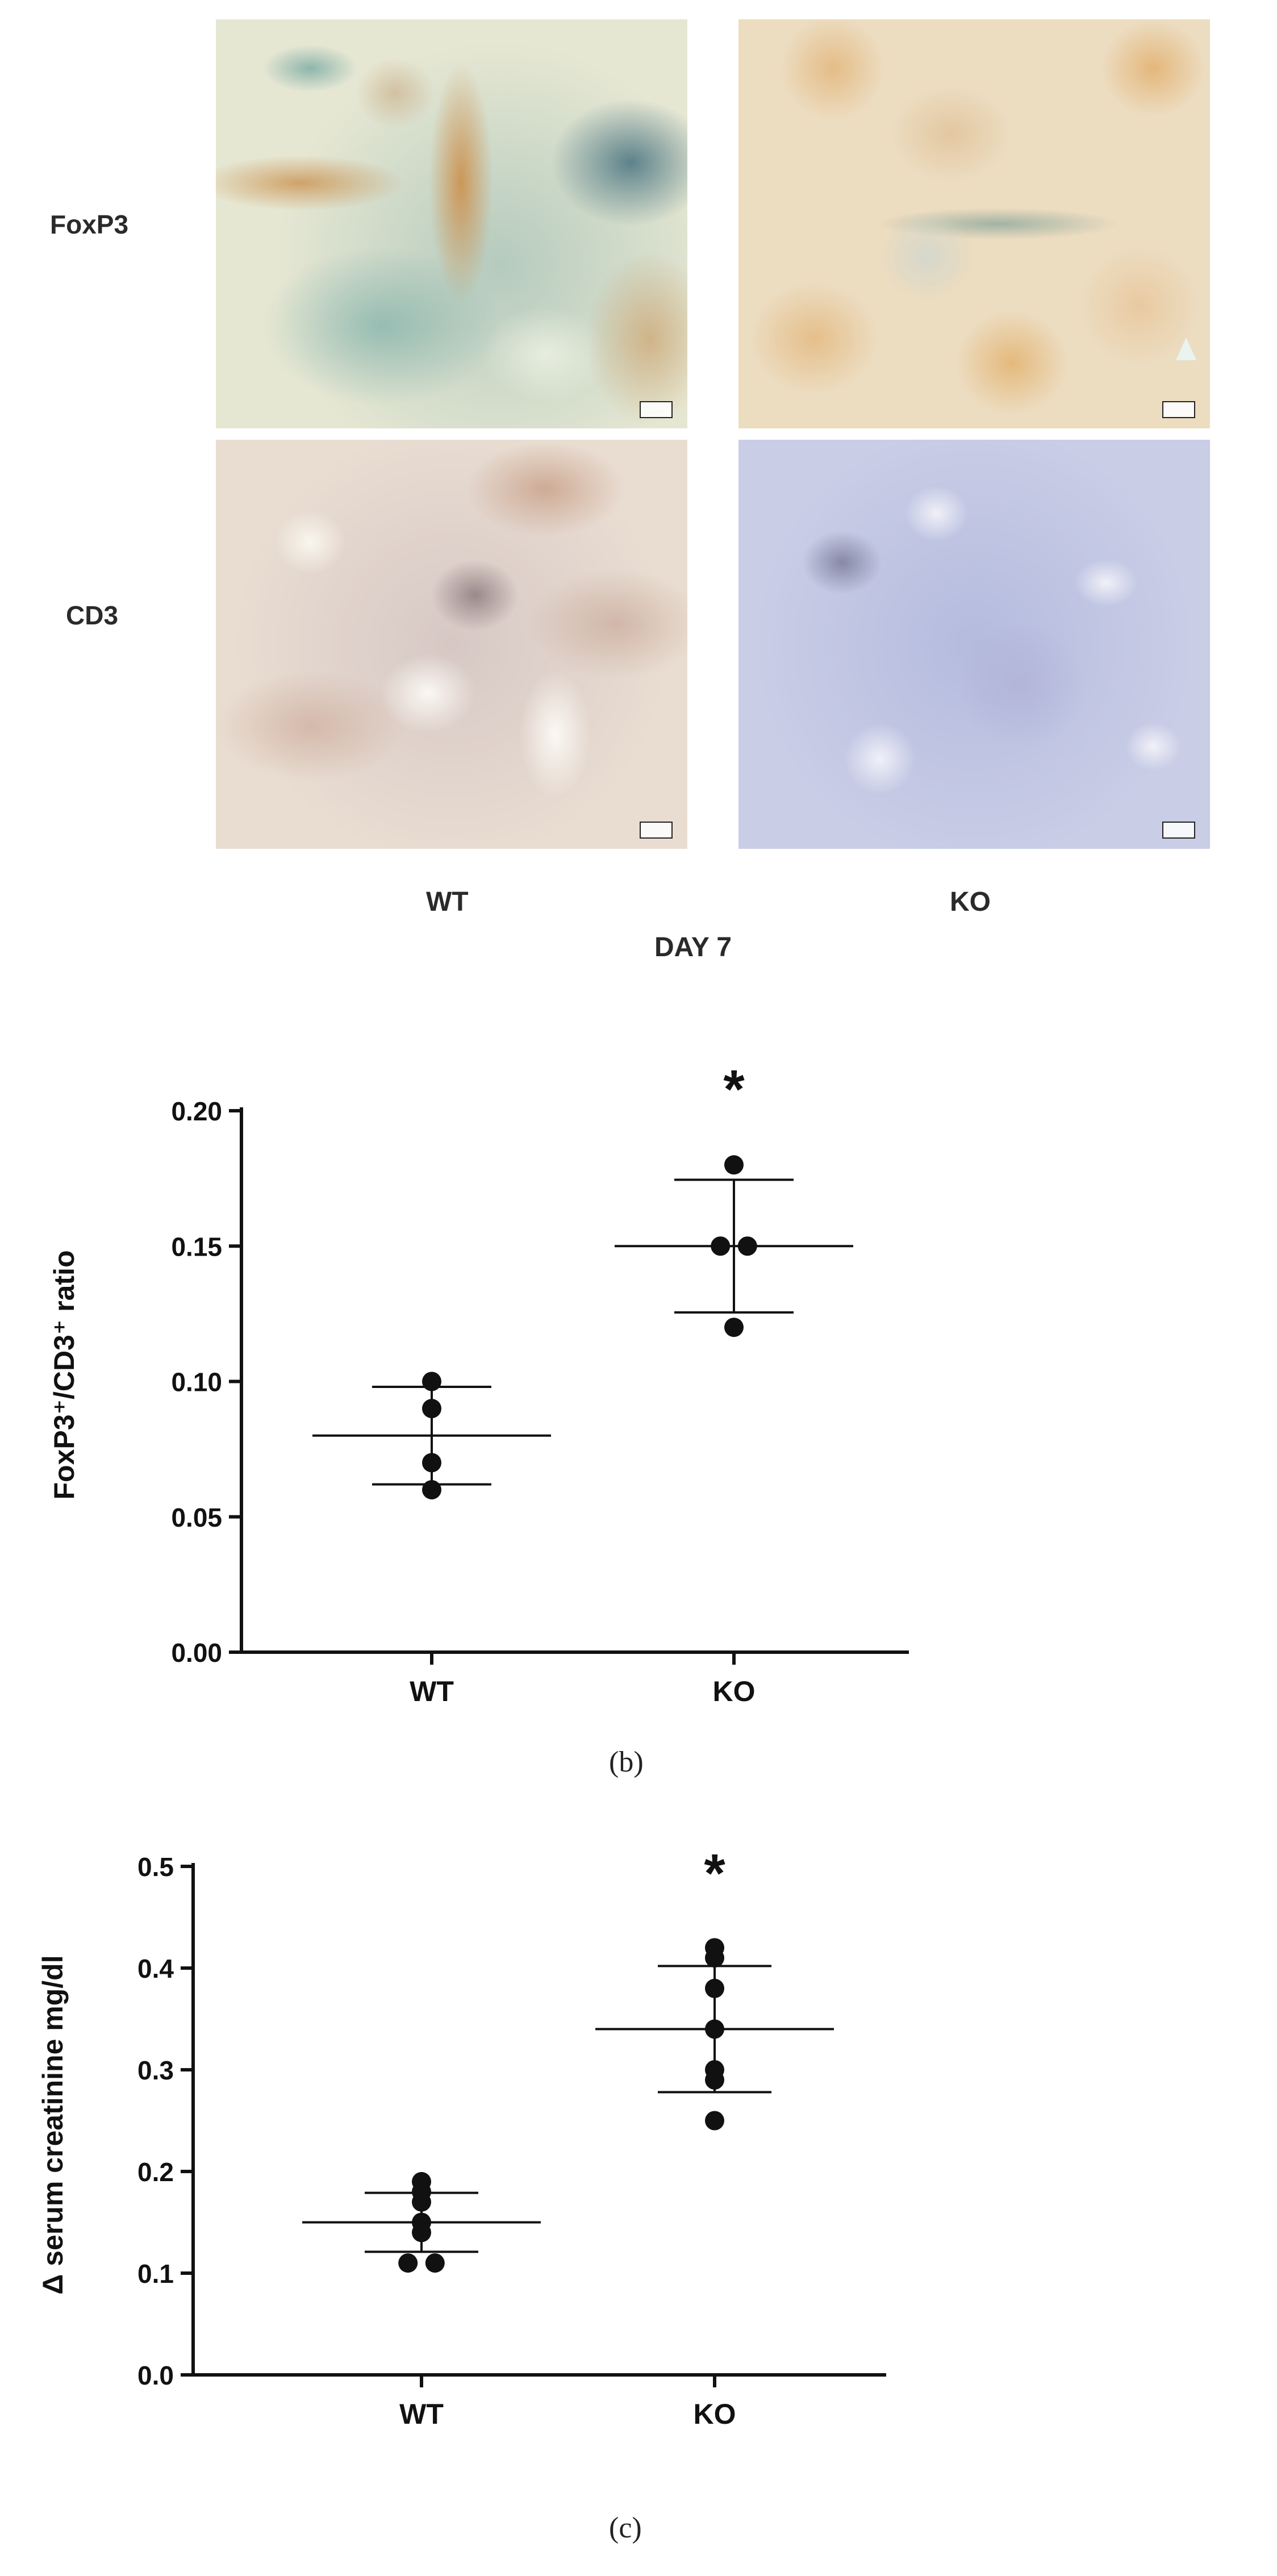 This screenshot has width=1277, height=2576. What do you see at coordinates (196, 1111) in the screenshot?
I see `y-tick-label: 0.20` at bounding box center [196, 1111].